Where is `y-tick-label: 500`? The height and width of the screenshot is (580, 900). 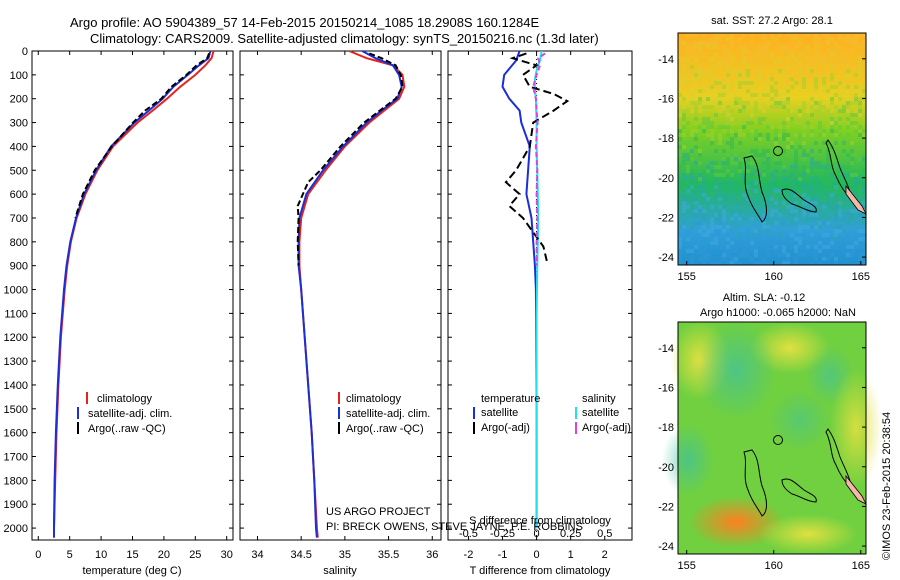 y-tick-label: 500 is located at coordinates (19, 171).